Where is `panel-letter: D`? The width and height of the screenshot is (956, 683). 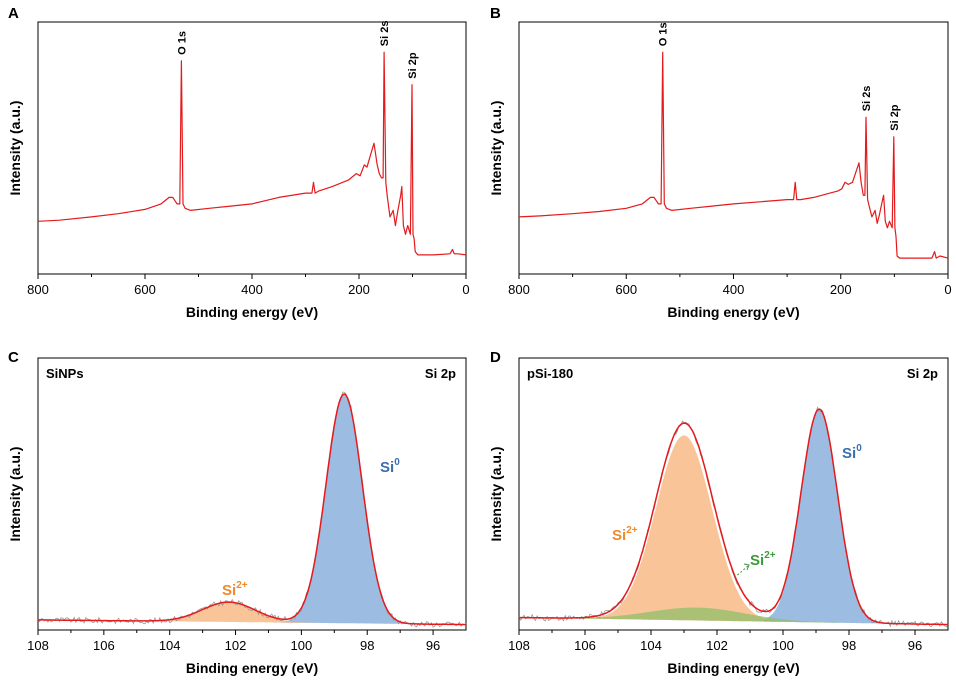
panel-letter: D is located at coordinates (495, 357).